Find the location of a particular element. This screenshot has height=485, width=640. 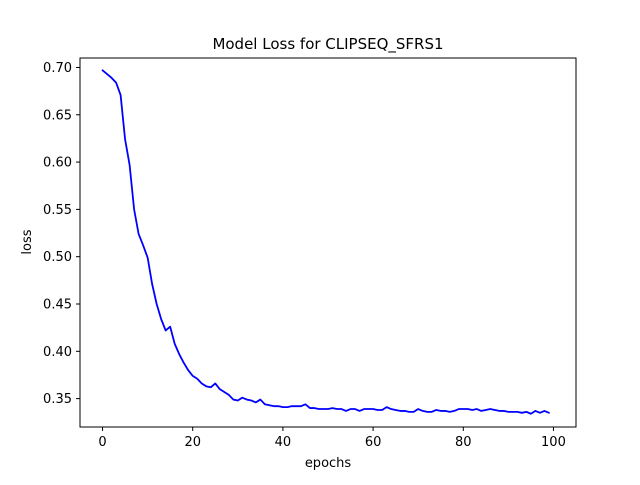

y-tick-label: 0.35 is located at coordinates (57, 399).